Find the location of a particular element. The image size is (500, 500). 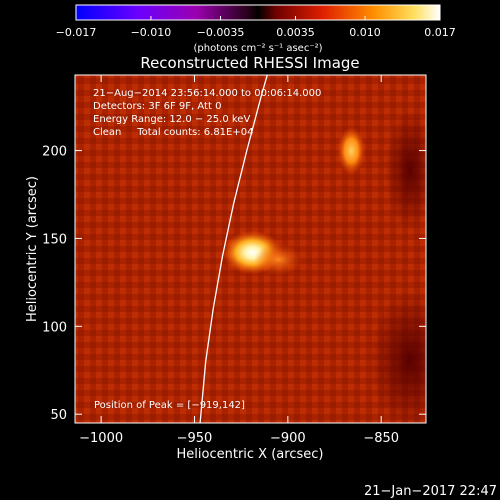

info-line: Energy Range: 12.0 − 25.0 keV is located at coordinates (171, 119).